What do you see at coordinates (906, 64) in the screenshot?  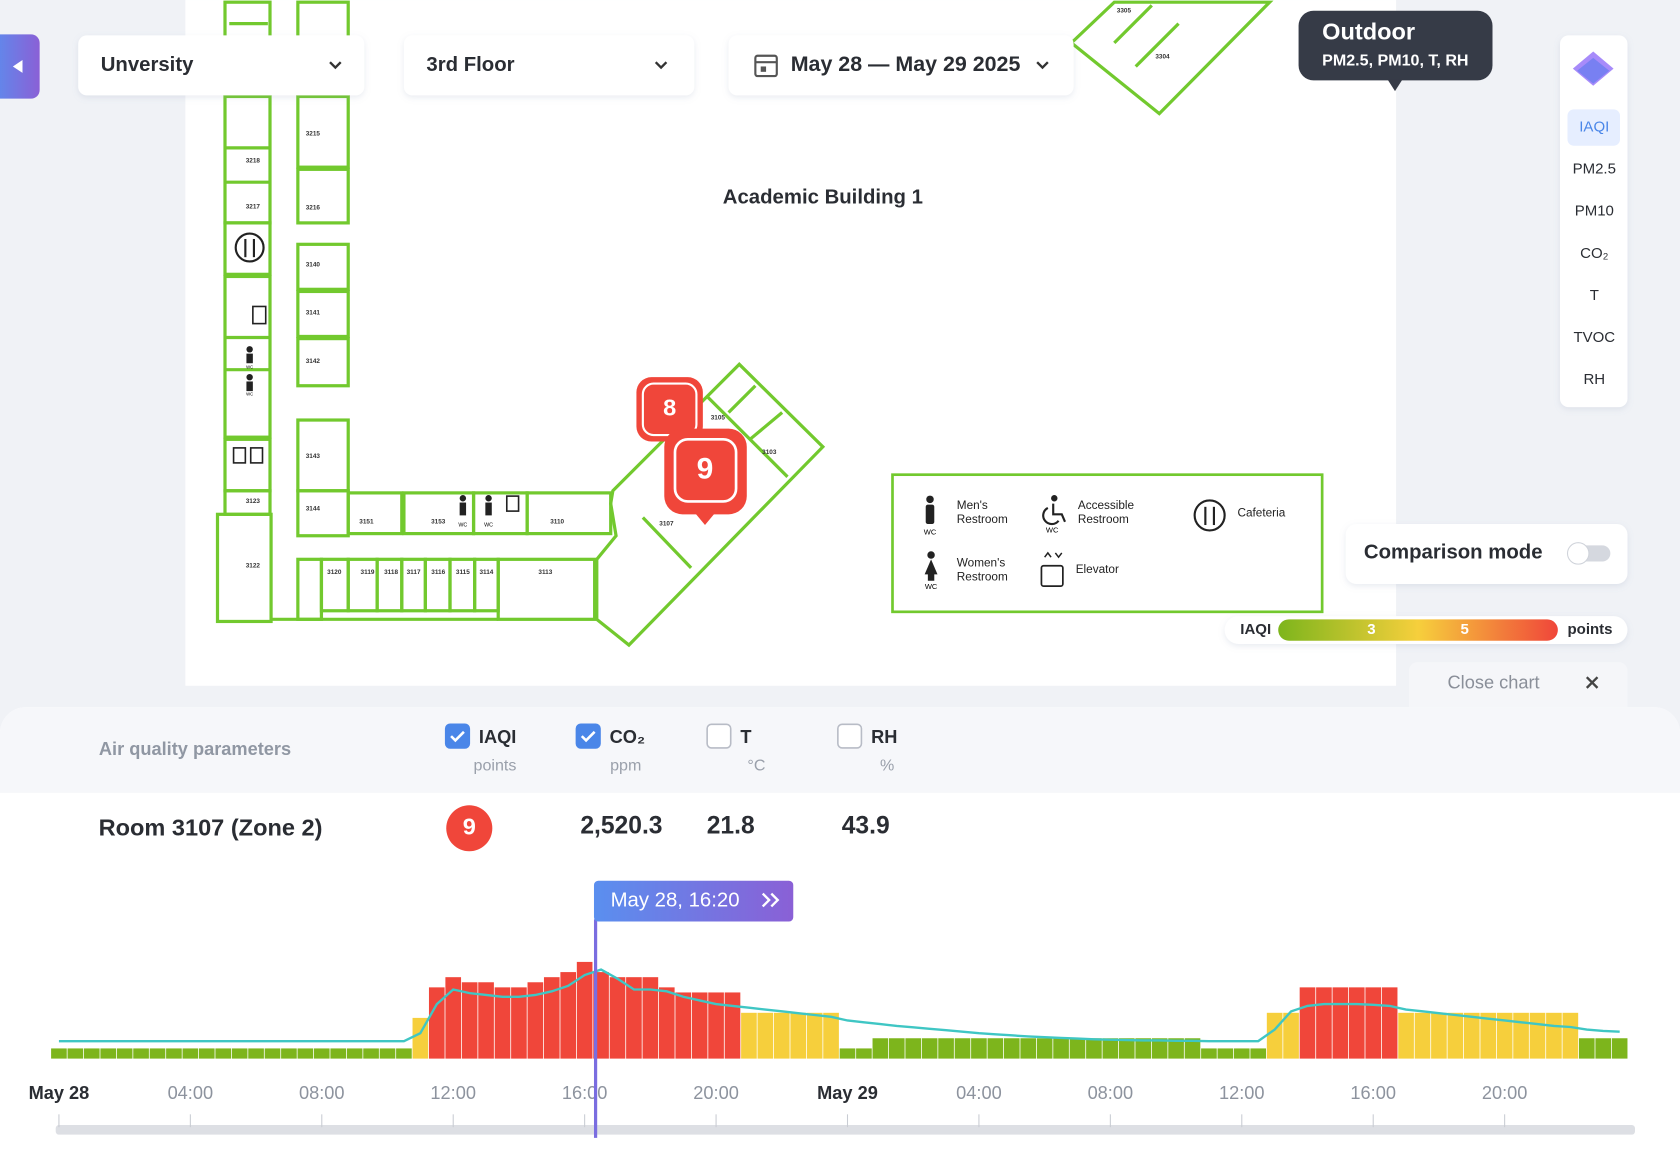 I see `date-dropdown-label: May 28 — May 29 2025` at bounding box center [906, 64].